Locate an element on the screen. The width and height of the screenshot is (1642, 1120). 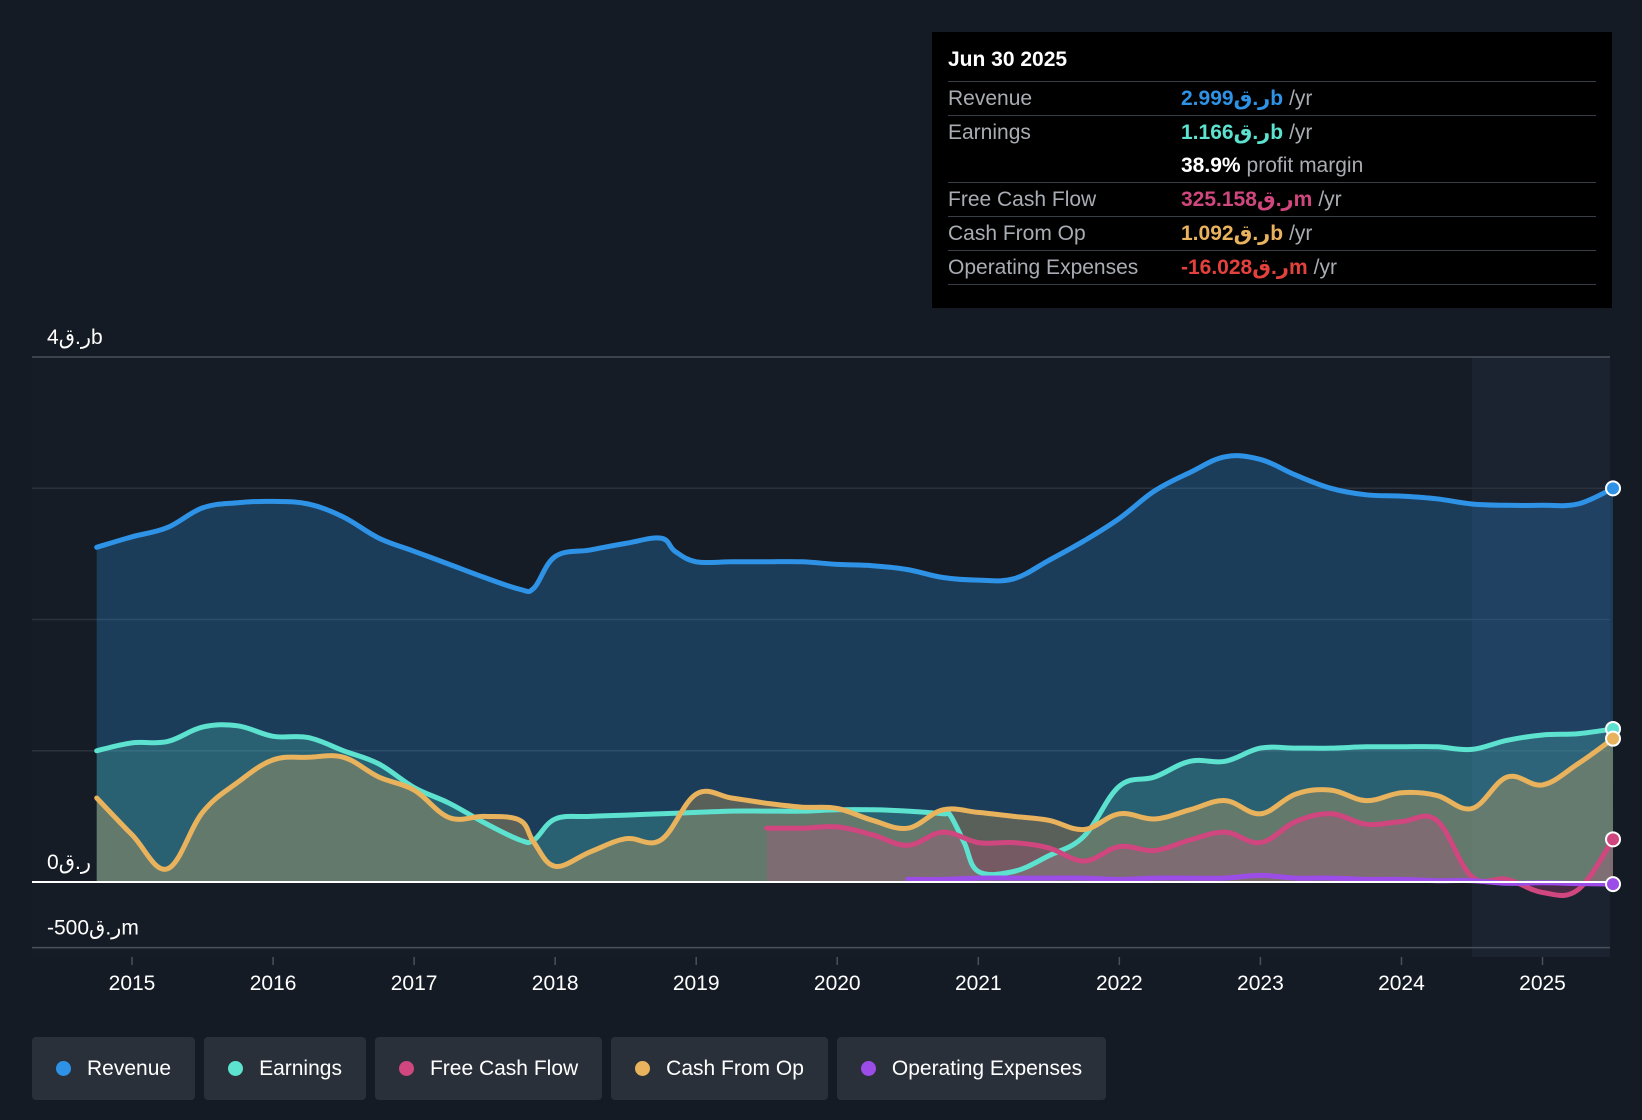
tooltip-row-profit-margin: 38.9% profit margin is located at coordinates (1272, 165).